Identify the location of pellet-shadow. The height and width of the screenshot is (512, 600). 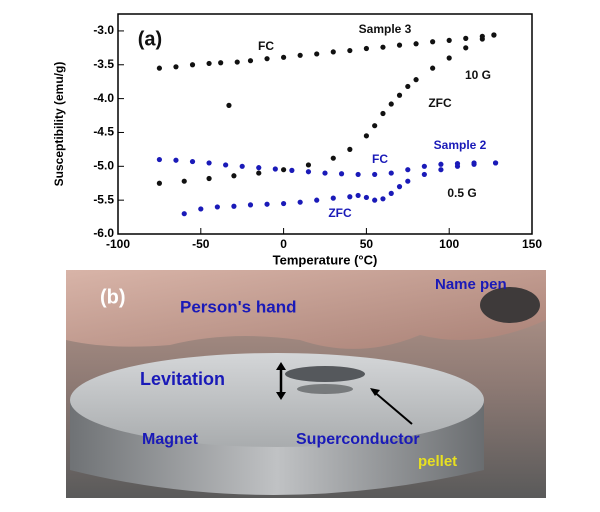
(325, 389).